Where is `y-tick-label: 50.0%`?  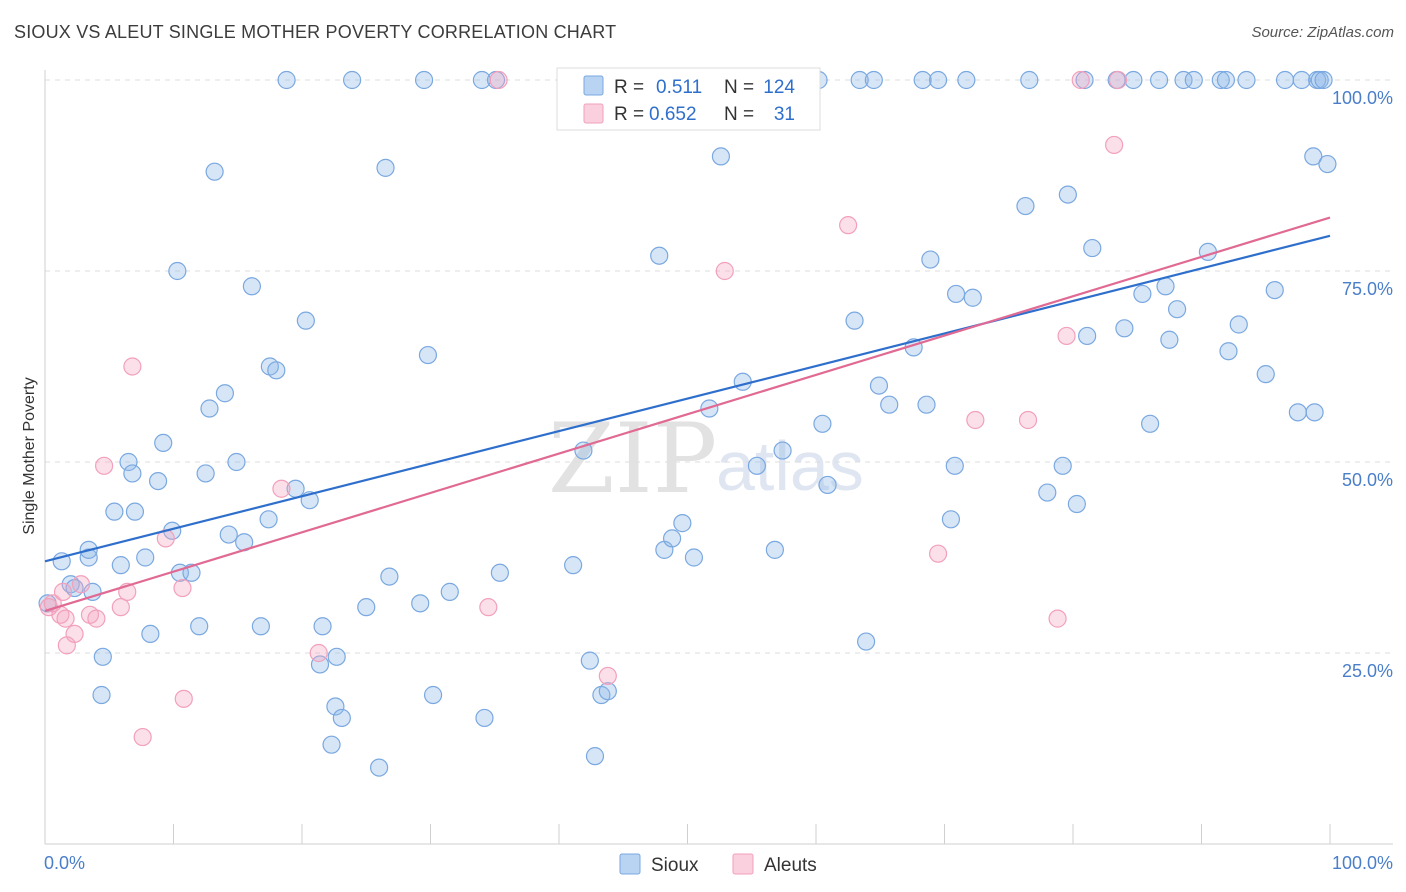
y-tick-label: 50.0% is located at coordinates (1367, 480).